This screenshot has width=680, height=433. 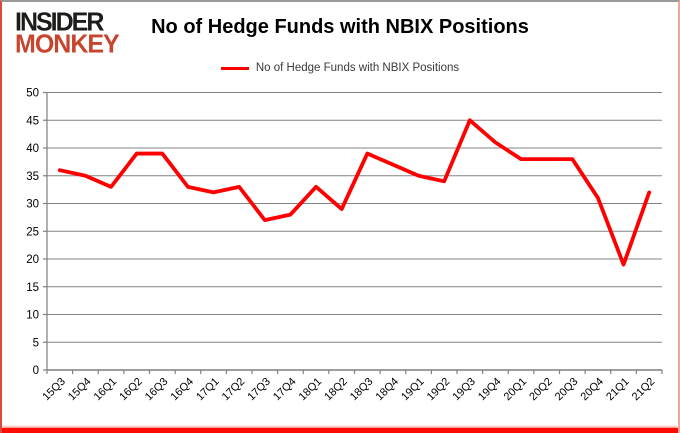 I want to click on x-tick-label: 18Q2, so click(x=336, y=390).